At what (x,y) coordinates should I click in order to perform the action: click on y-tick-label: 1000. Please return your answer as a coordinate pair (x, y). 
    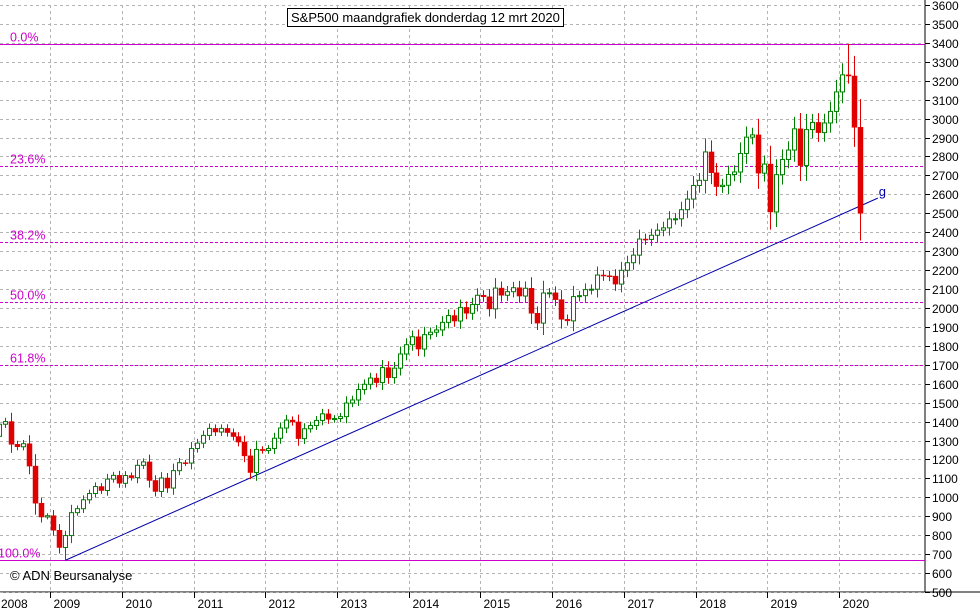
    Looking at the image, I should click on (945, 498).